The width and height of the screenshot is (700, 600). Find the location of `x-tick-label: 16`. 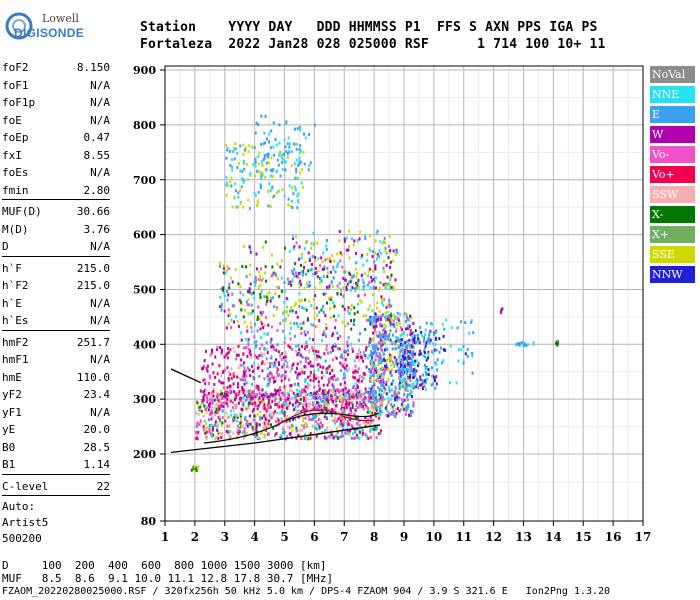

x-tick-label: 16 is located at coordinates (613, 537).